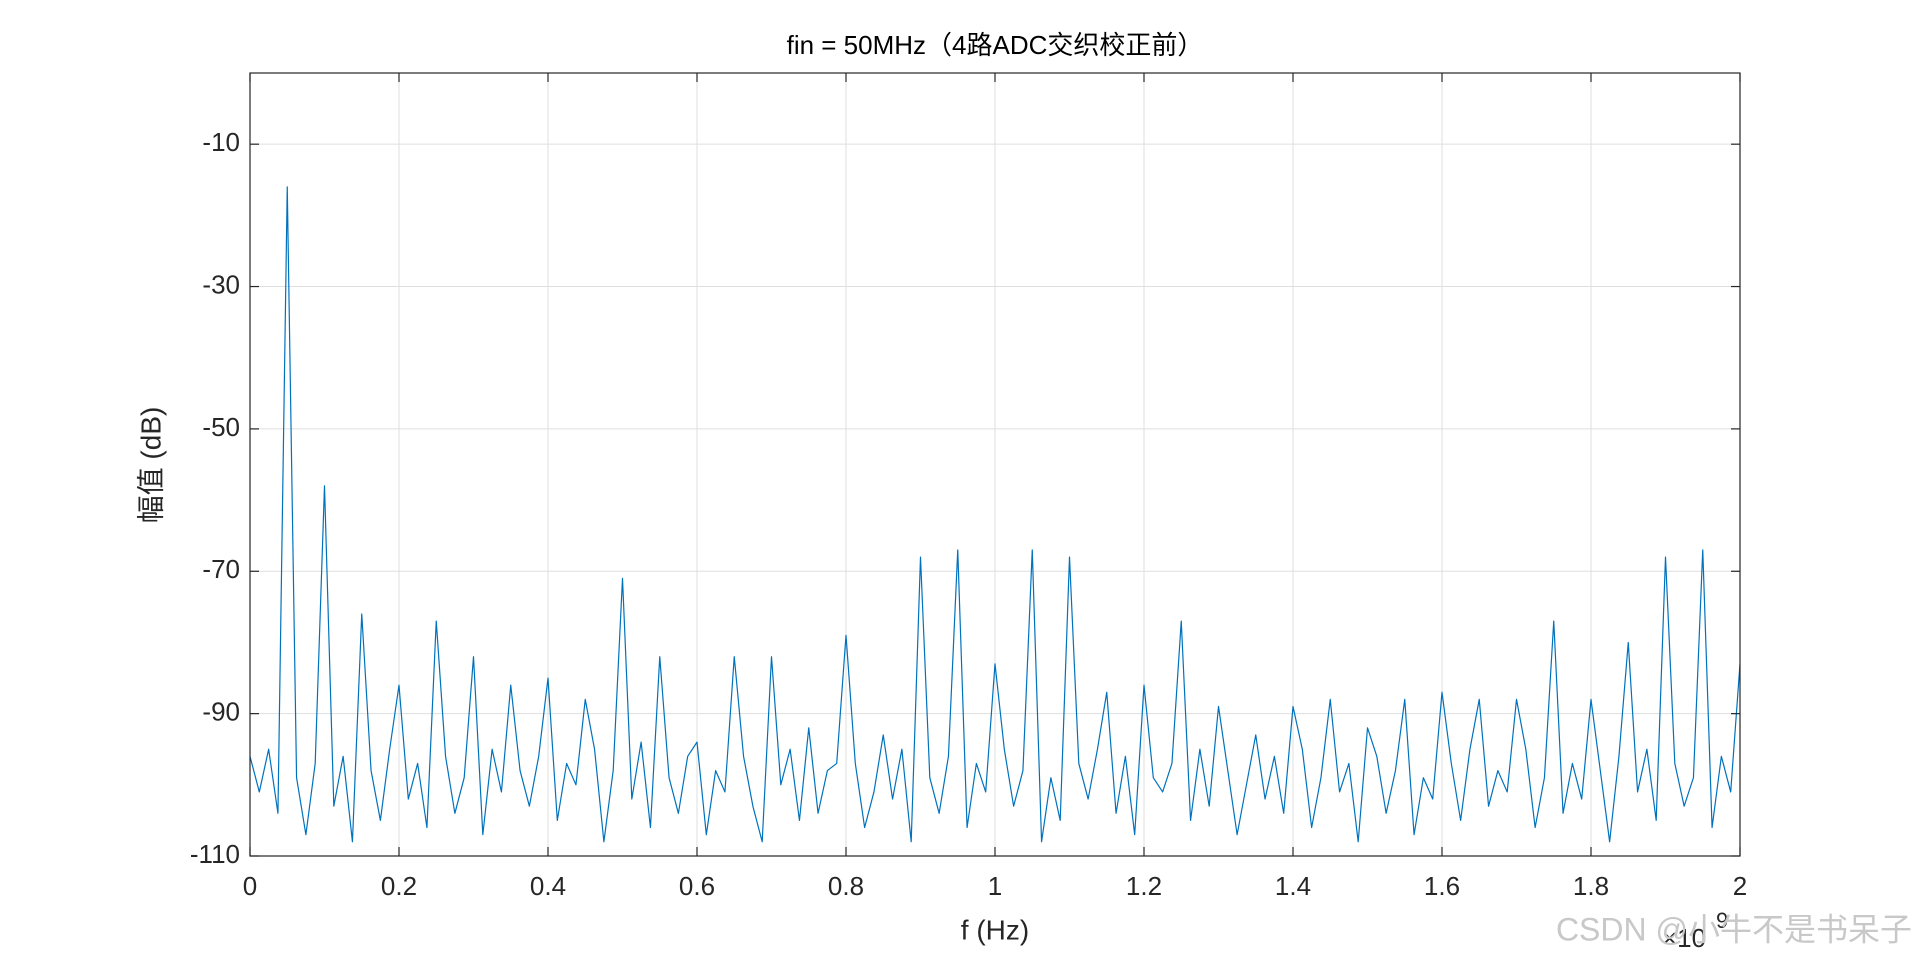 Image resolution: width=1920 pixels, height=962 pixels. What do you see at coordinates (846, 886) in the screenshot?
I see `x-tick-label: 0.8` at bounding box center [846, 886].